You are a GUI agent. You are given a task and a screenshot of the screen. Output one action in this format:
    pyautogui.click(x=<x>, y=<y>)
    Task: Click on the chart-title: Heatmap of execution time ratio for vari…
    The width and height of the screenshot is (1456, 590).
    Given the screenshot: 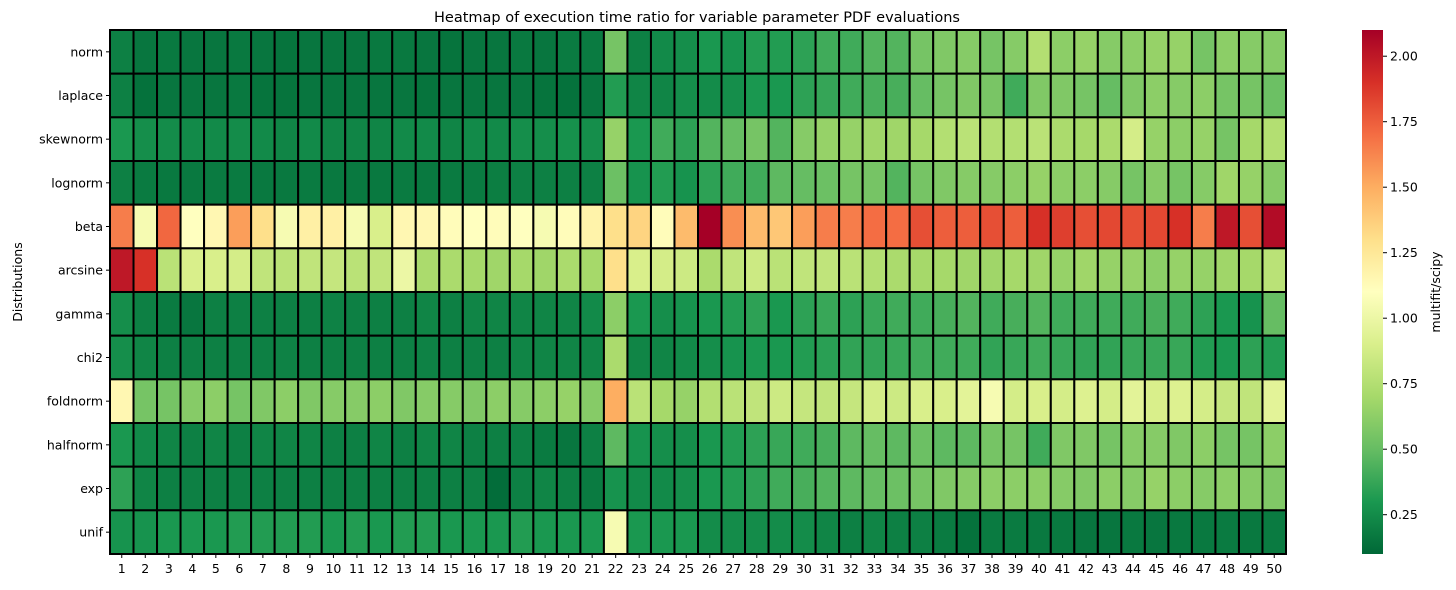 What is the action you would take?
    pyautogui.click(x=697, y=18)
    